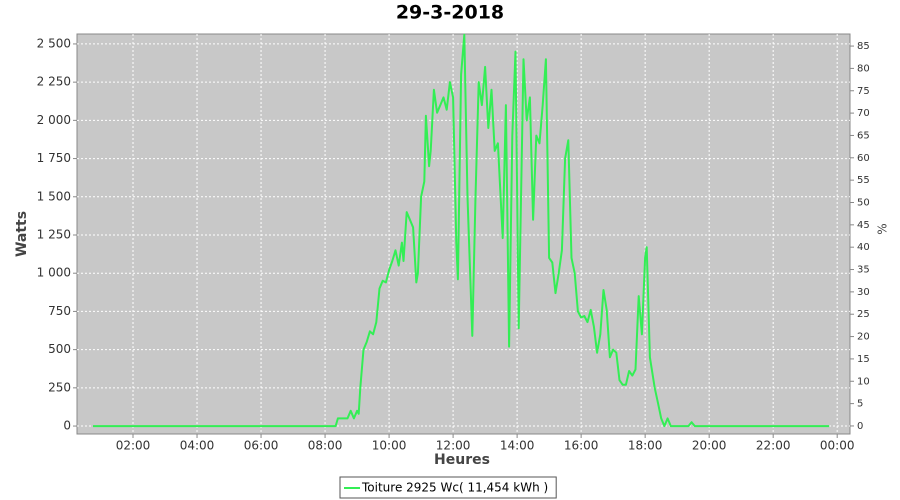 The image size is (900, 500). What do you see at coordinates (453, 446) in the screenshot?
I see `x-tick-label: 12:00` at bounding box center [453, 446].